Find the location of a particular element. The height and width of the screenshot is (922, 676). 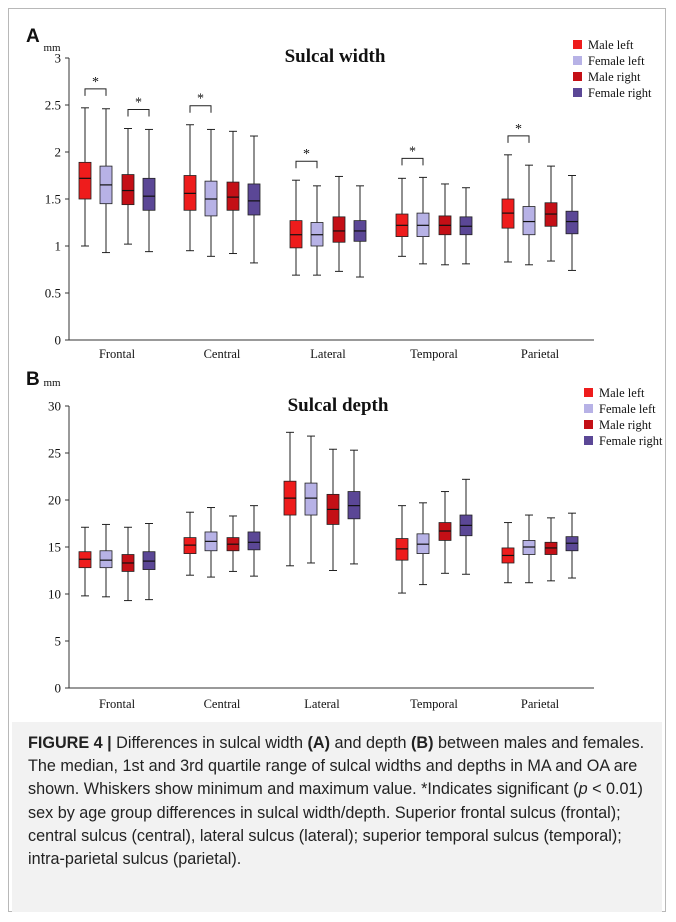

caption-label: FIGURE 4 | is located at coordinates (70, 743).